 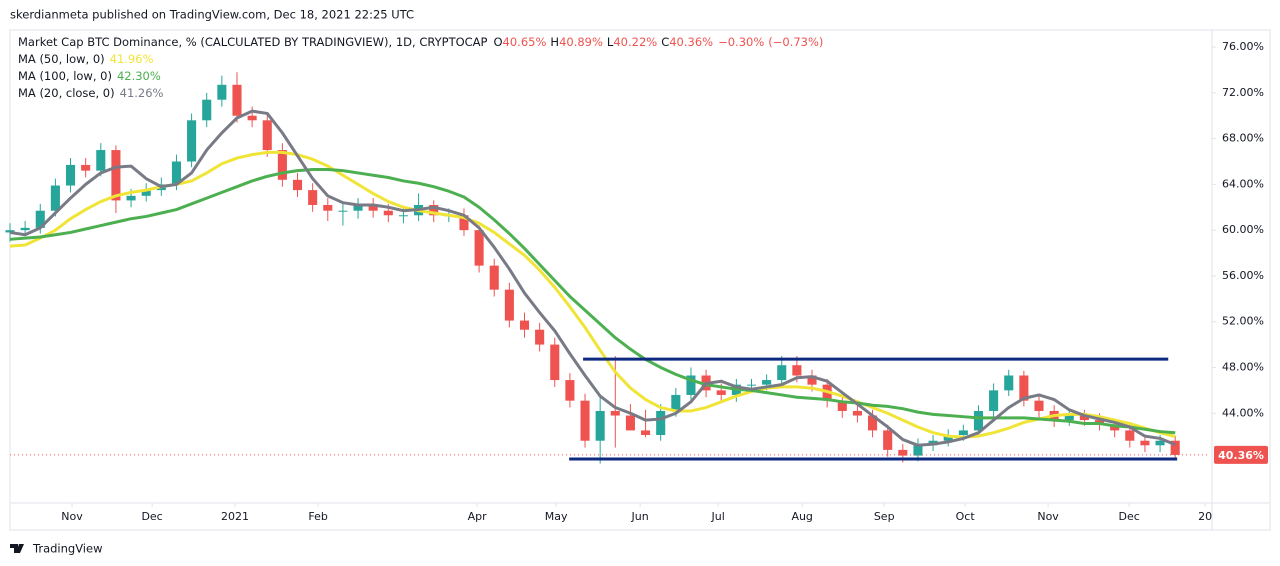 I want to click on legend-value: 41.96%, so click(x=132, y=59).